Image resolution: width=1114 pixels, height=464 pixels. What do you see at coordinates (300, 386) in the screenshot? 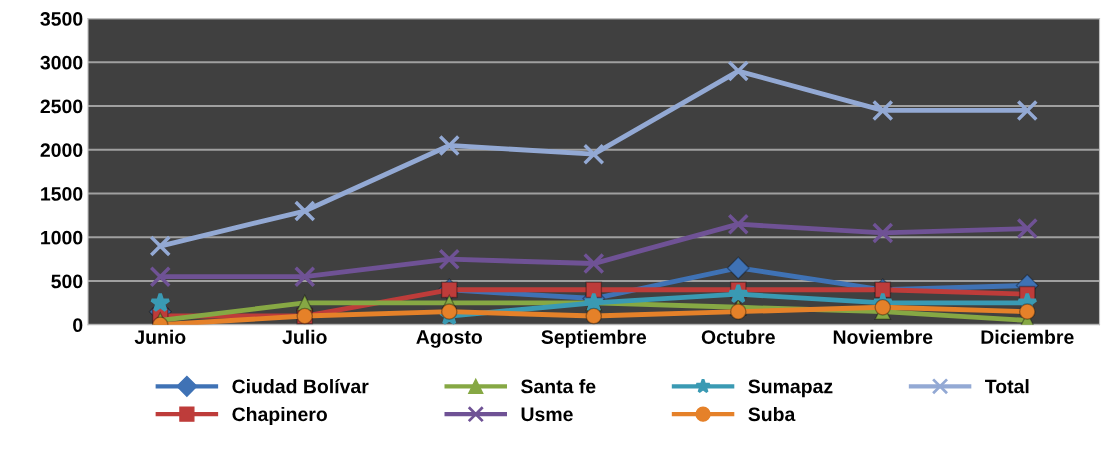
I see `legend-label: Ciudad Bolívar` at bounding box center [300, 386].